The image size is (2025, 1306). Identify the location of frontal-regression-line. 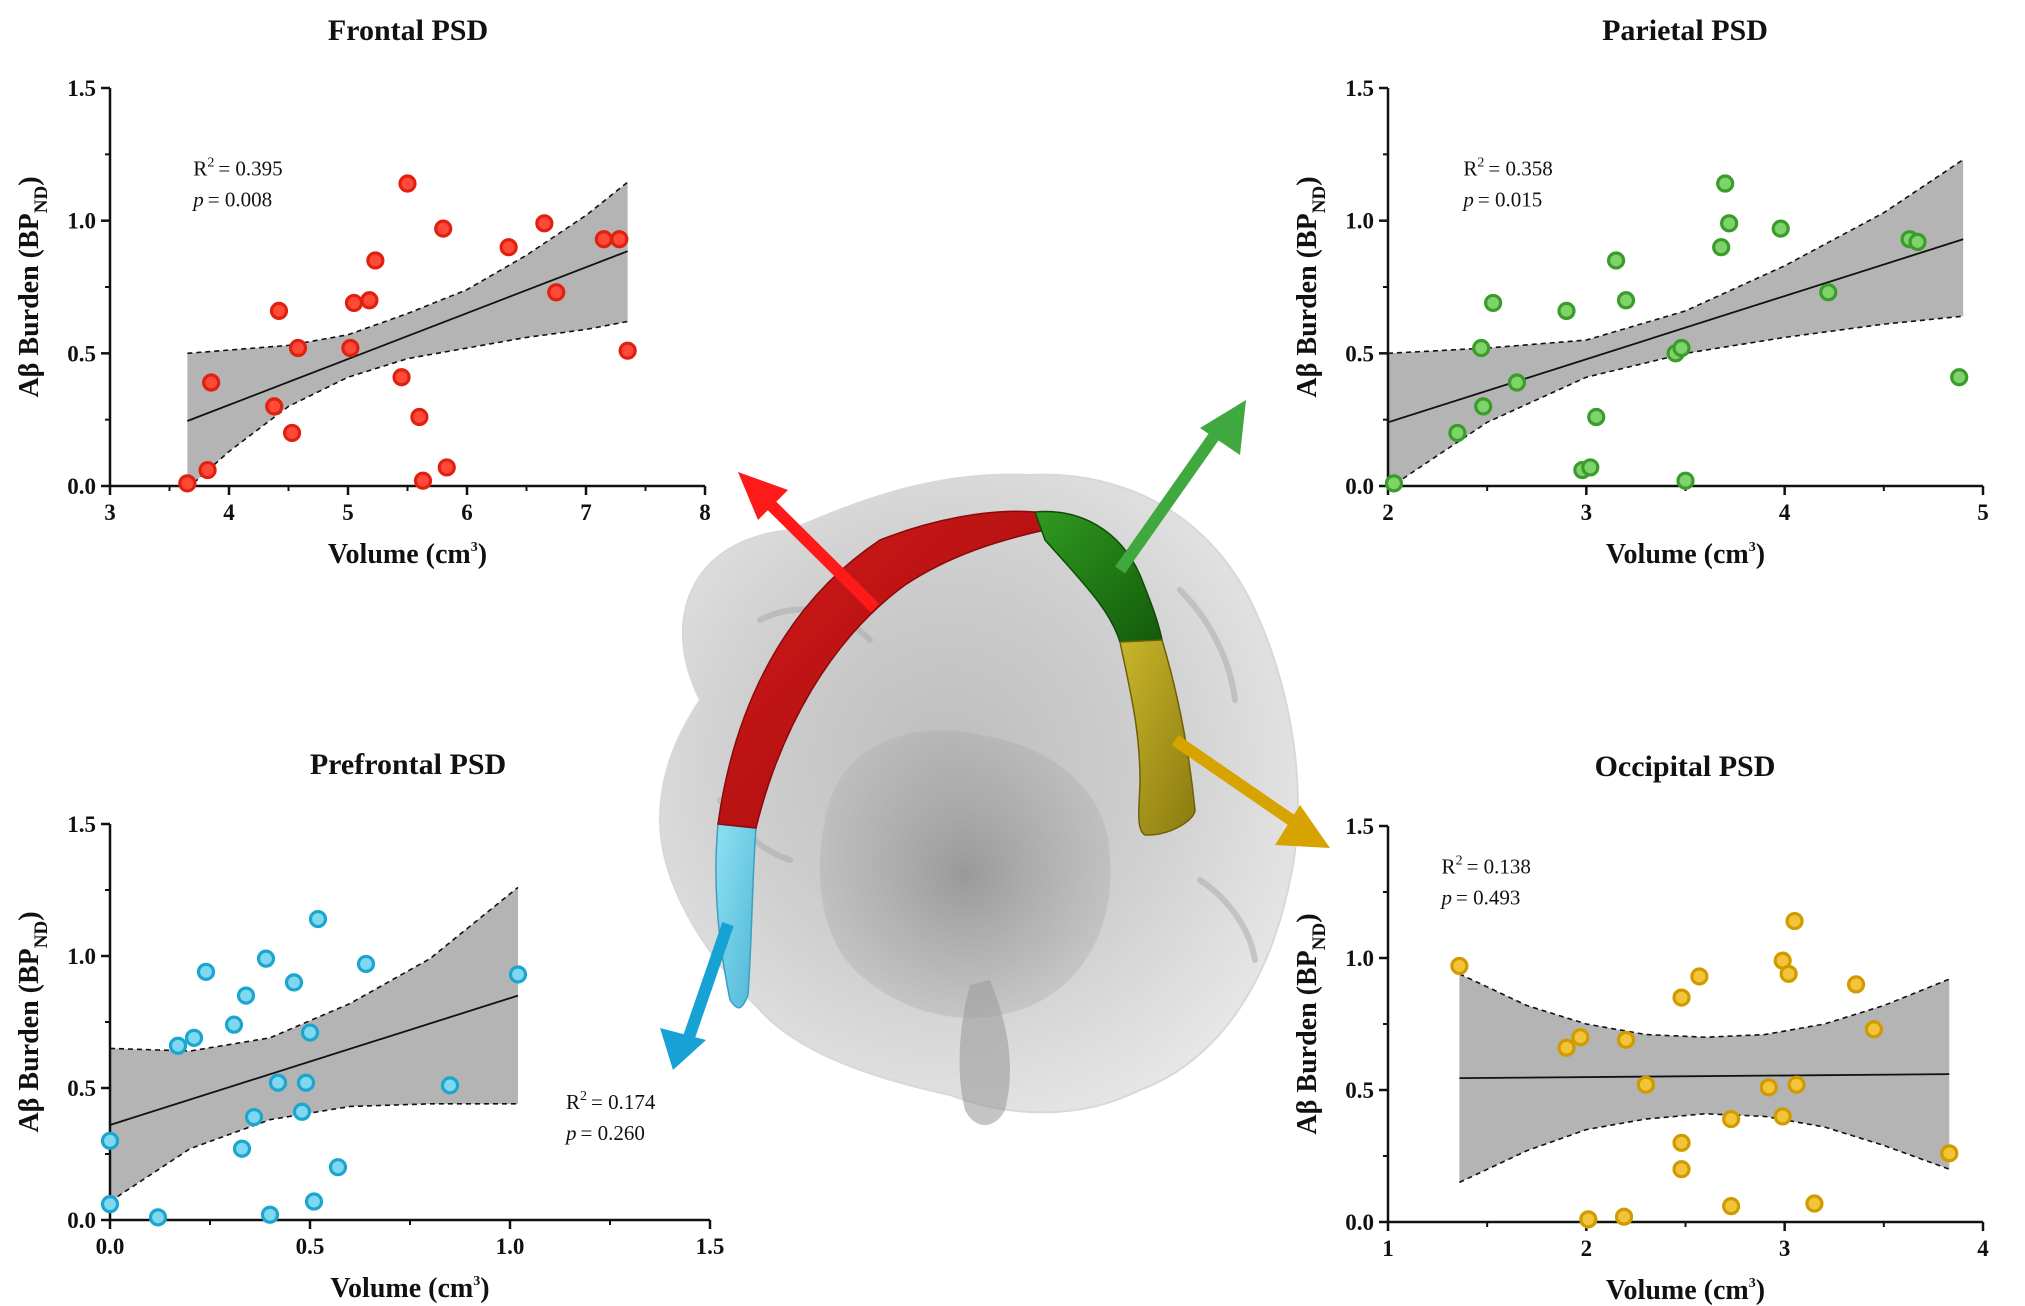
(407, 336).